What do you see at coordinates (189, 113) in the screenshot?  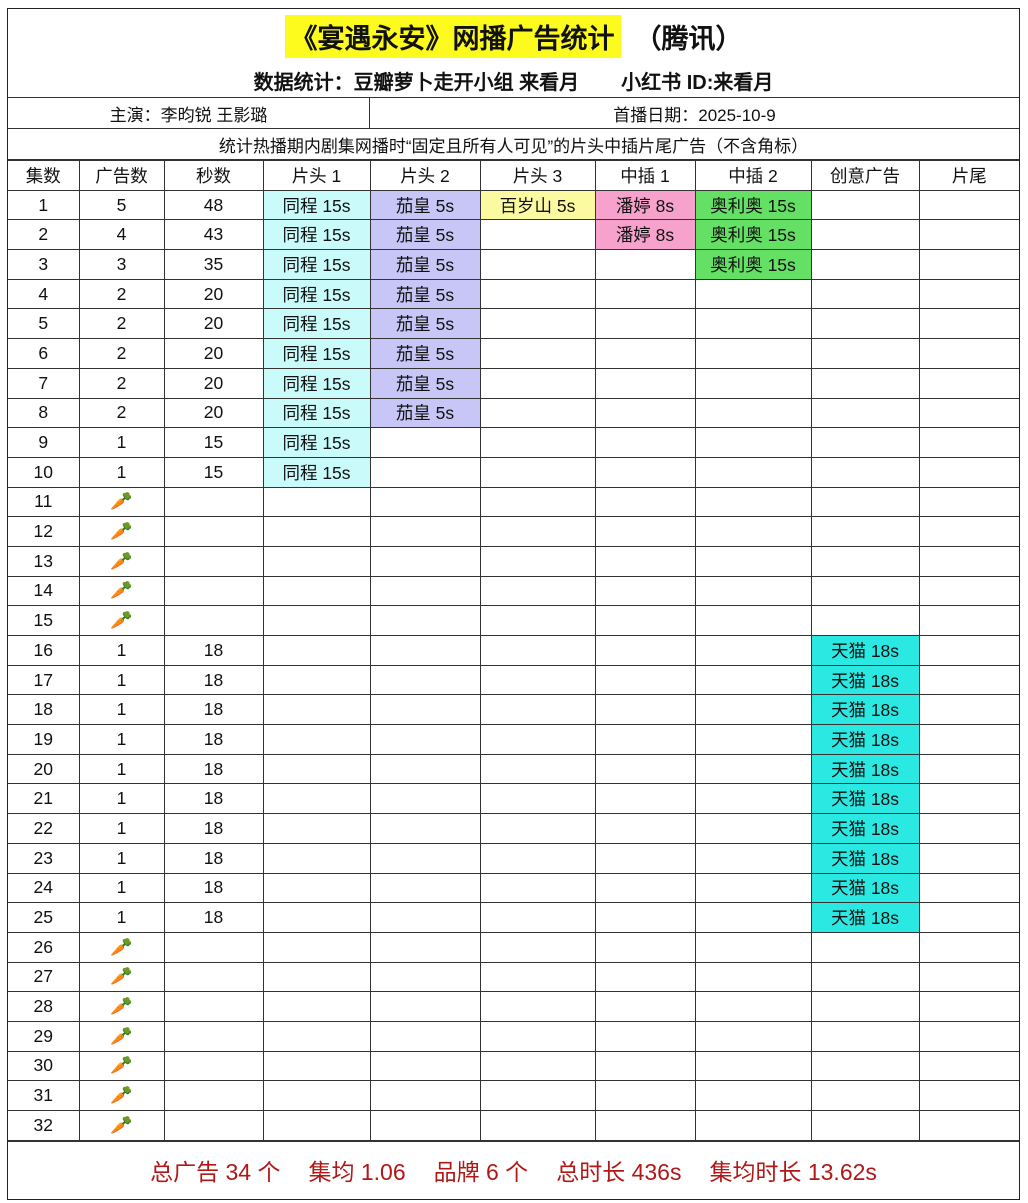 I see `cast-info: 主演：李昀锐 王影璐` at bounding box center [189, 113].